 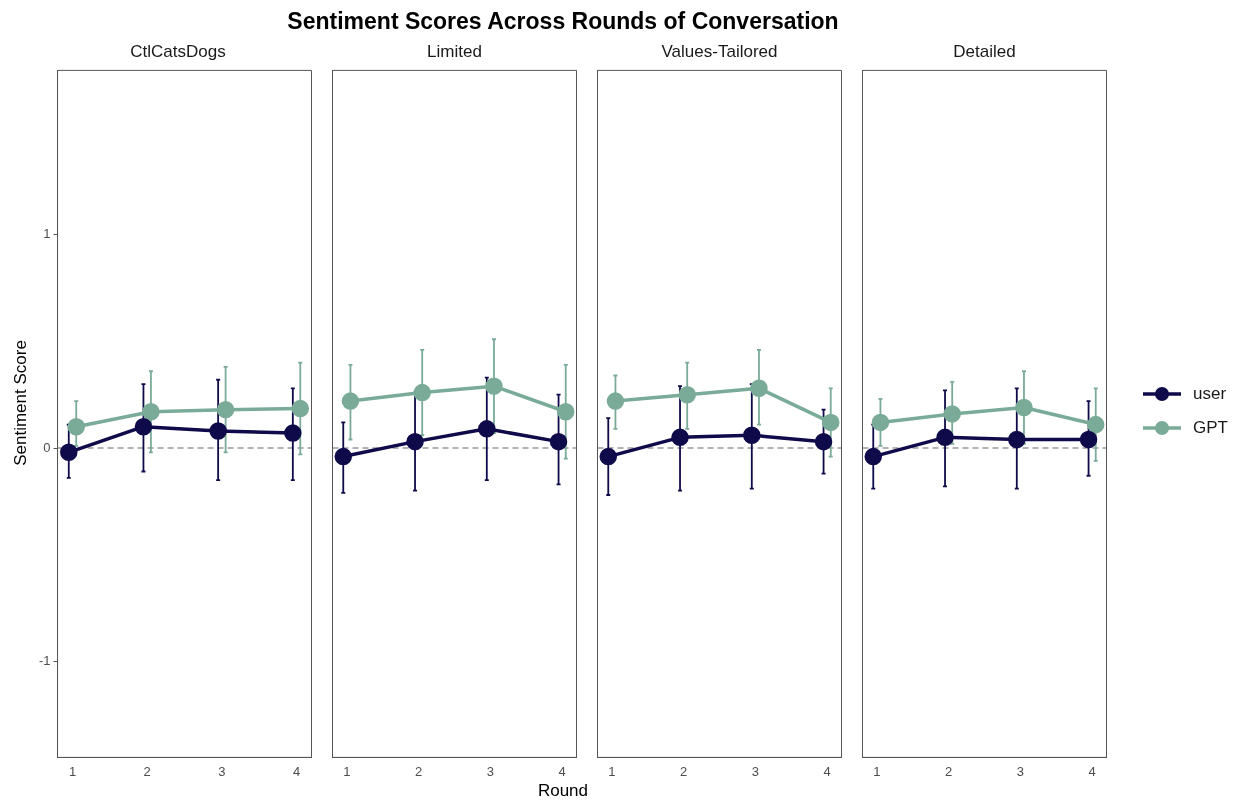 I want to click on y-tick-label: 1, so click(x=47, y=234).